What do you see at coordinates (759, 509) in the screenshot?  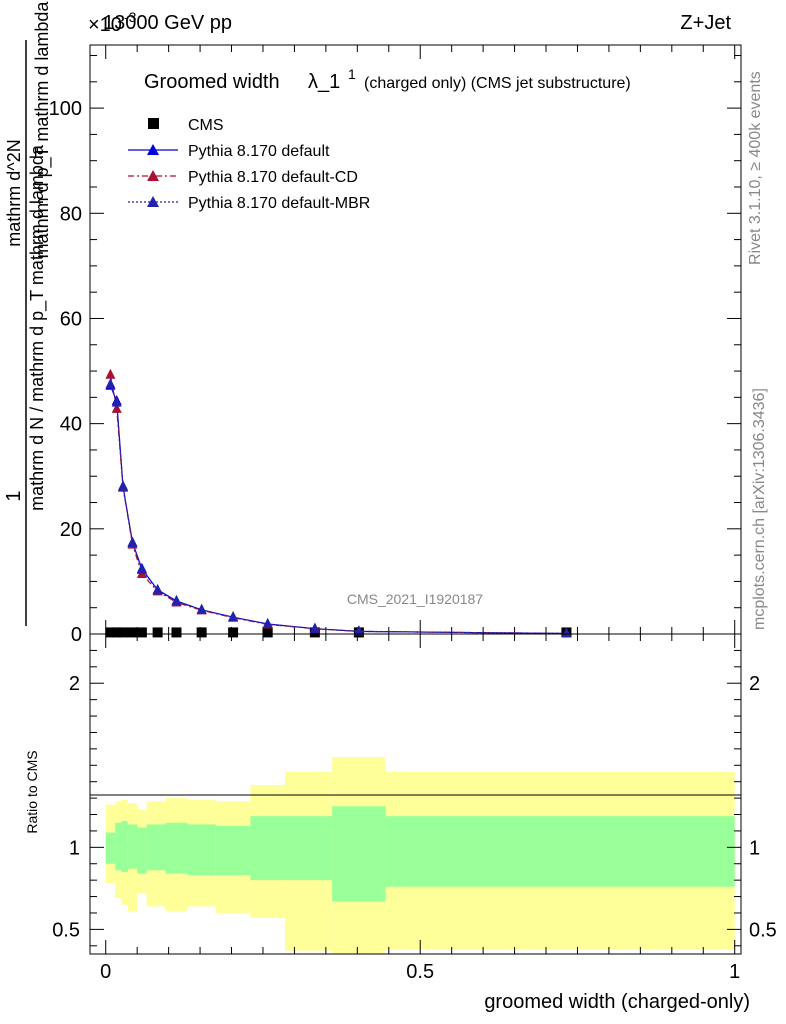 I see `mcplots-label: mcplots.cern.ch [arXiv:1306.3436]` at bounding box center [759, 509].